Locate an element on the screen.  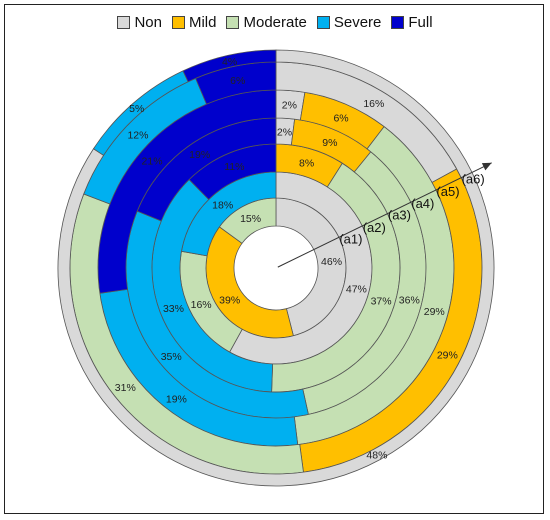
ring-label-a4: (a4) is located at coordinates (422, 203).